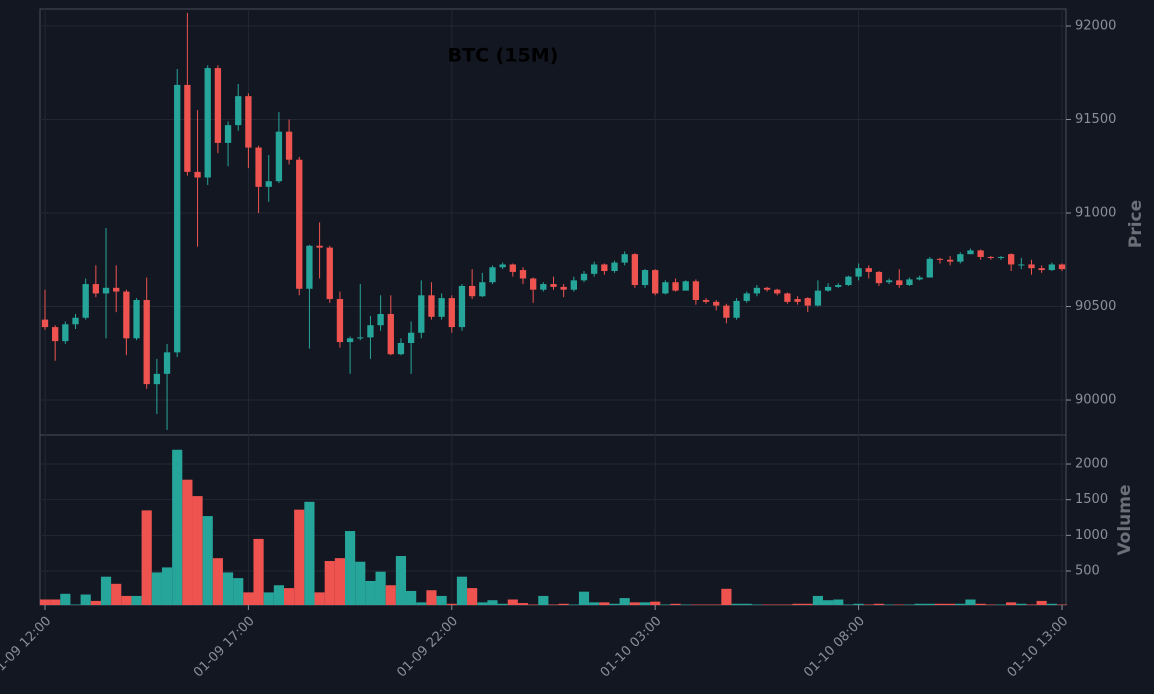 The image size is (1154, 694). What do you see at coordinates (1091, 464) in the screenshot?
I see `y-tick-label: 2000` at bounding box center [1091, 464].